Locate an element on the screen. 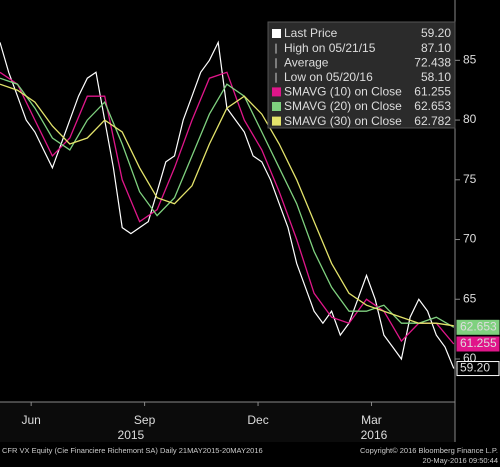  last-value-tag-label: 61.255 is located at coordinates (478, 343).